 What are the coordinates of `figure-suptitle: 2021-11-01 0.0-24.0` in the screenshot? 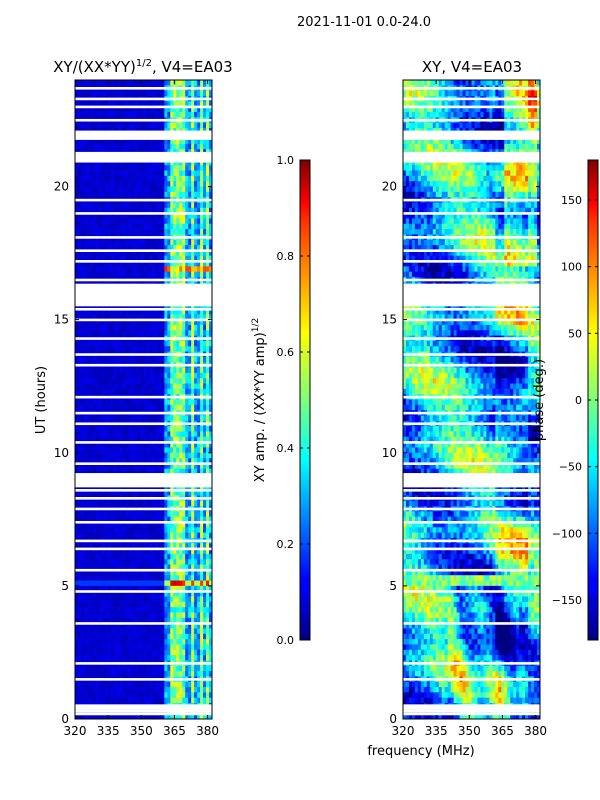 It's located at (364, 22).